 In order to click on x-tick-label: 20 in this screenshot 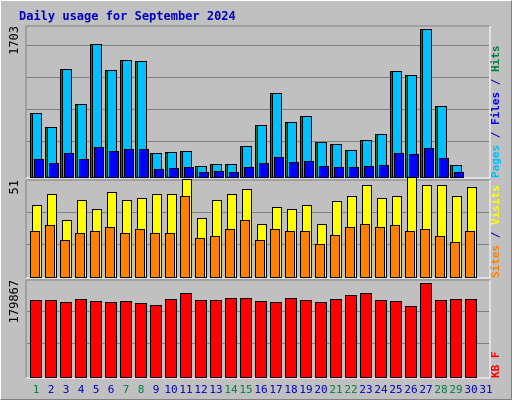, I will do `click(320, 389)`.